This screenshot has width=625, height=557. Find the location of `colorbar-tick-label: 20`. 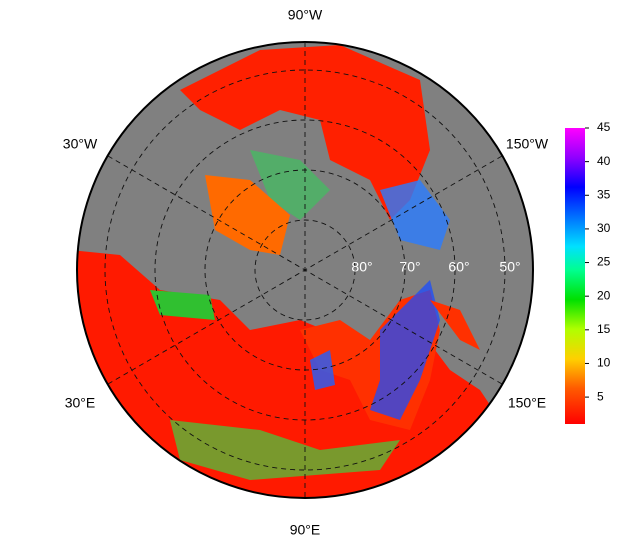

colorbar-tick-label: 20 is located at coordinates (604, 295).